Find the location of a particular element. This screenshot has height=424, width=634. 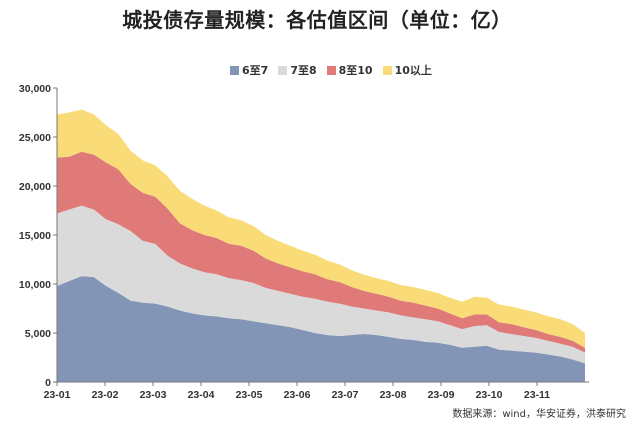

legend-item: 6至7 is located at coordinates (249, 70).